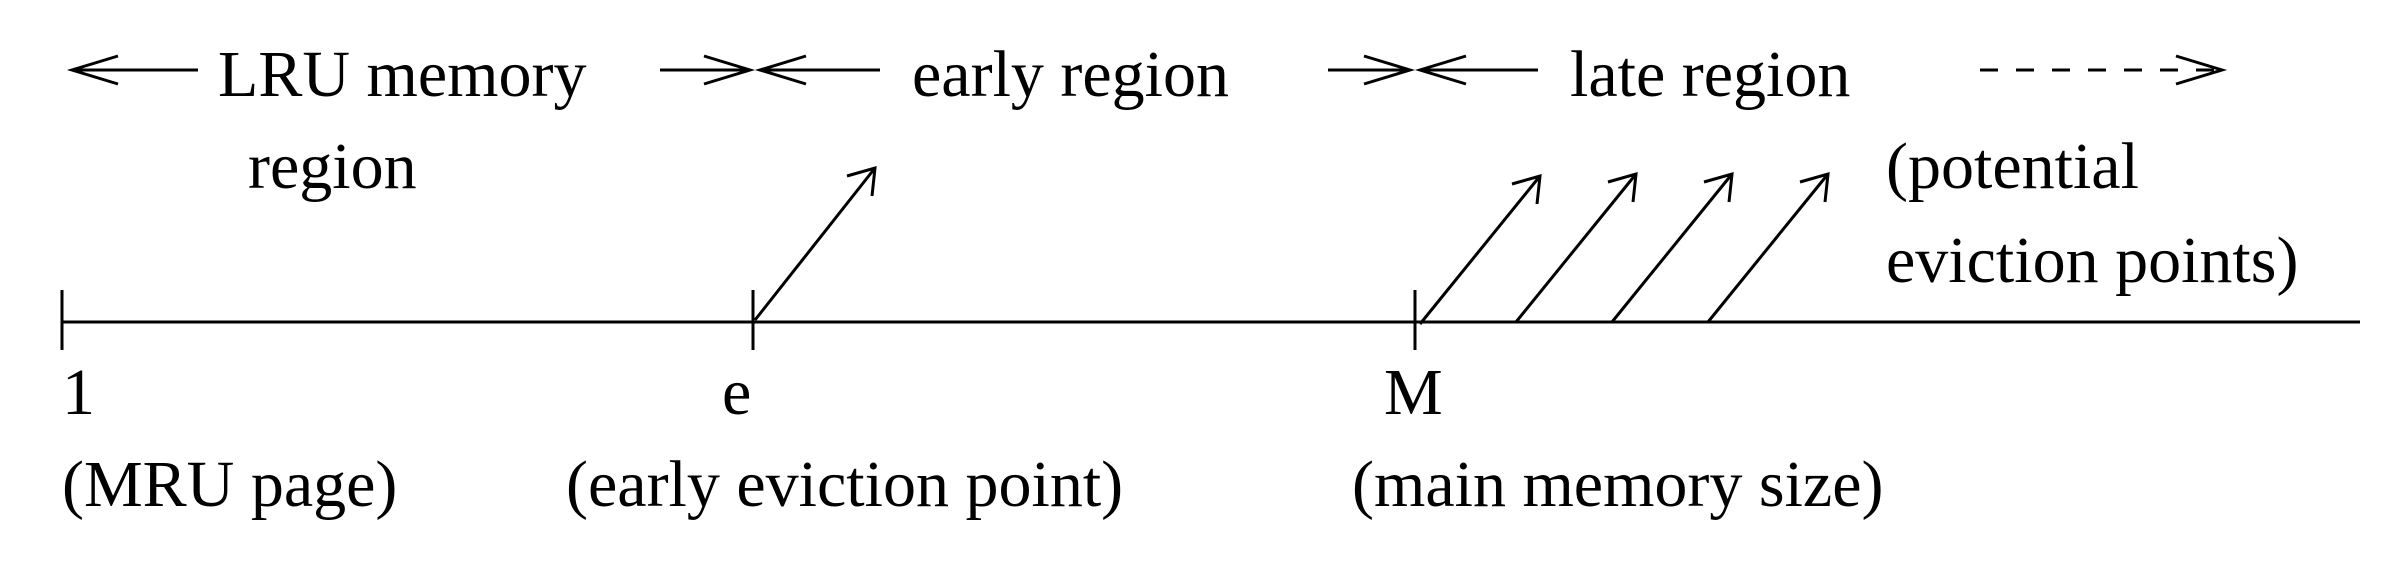 The image size is (2402, 570). I want to click on potential-dashed-arrowhead-icon, so click(2201, 70).